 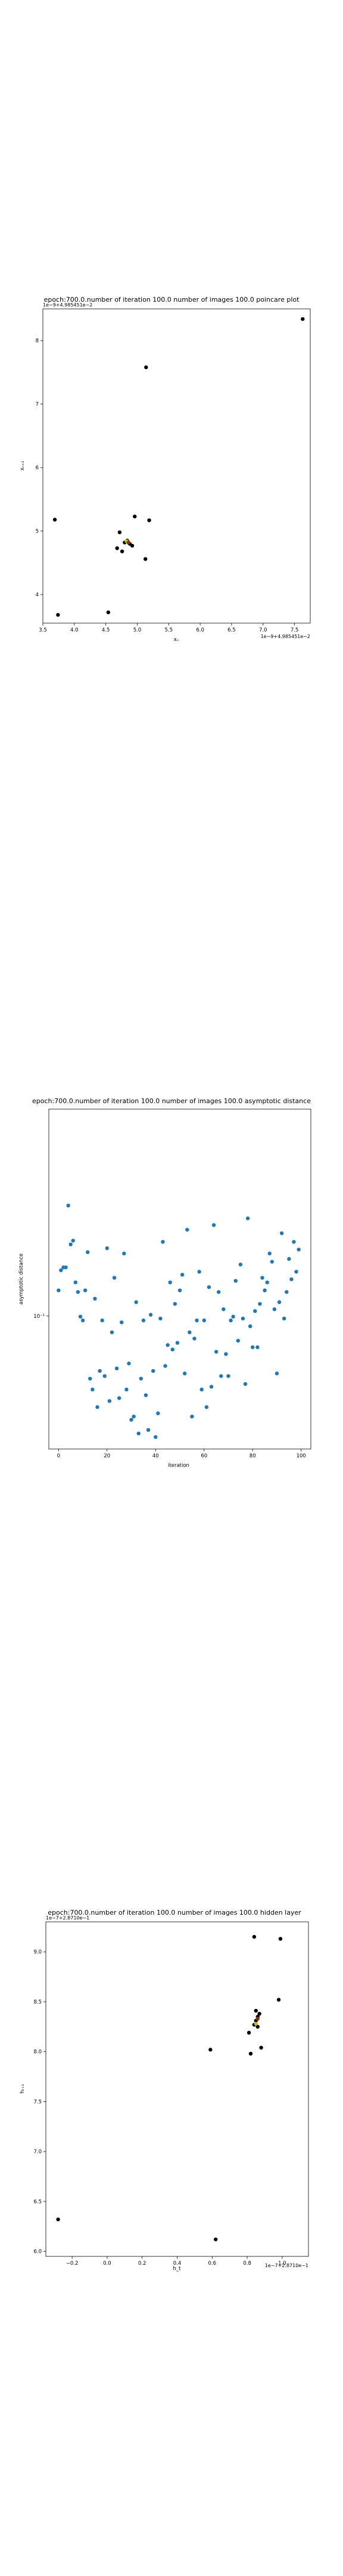 What do you see at coordinates (68, 1918) in the screenshot?
I see `y-offset-text: 1e−7+2.8710e−1` at bounding box center [68, 1918].